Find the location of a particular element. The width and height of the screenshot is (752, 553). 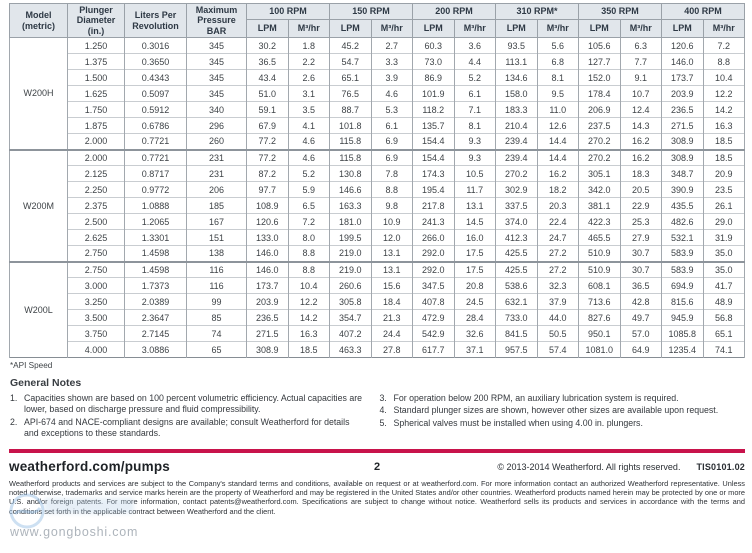

table-cell: 113.1 is located at coordinates (516, 61).